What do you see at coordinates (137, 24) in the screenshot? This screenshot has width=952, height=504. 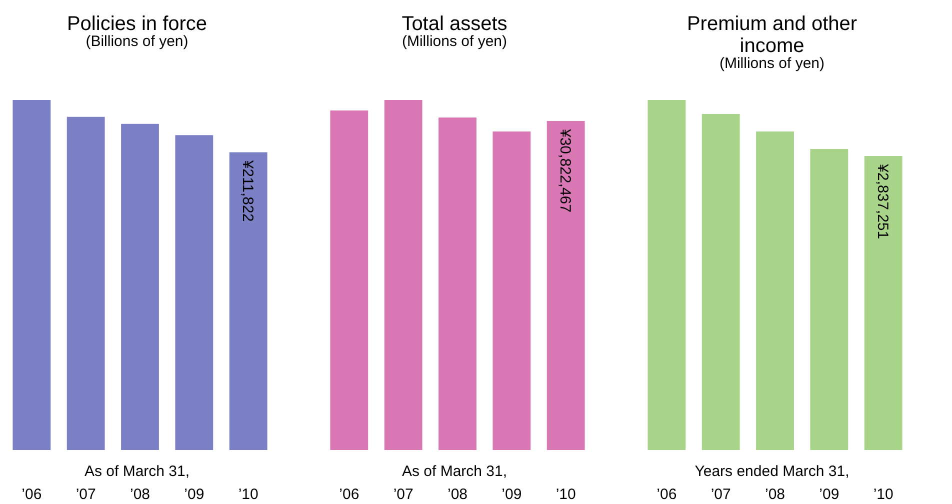 I see `chart-title: Policies in force` at bounding box center [137, 24].